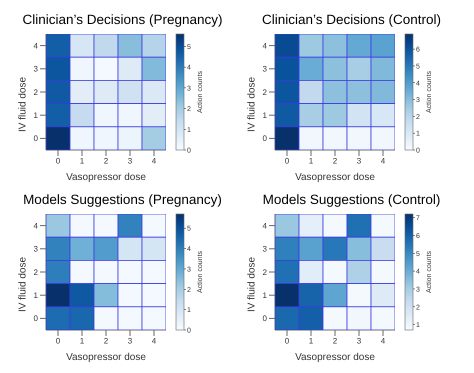 This screenshot has height=373, width=474. I want to click on chart-title: Clinician’s Decisions (Pregnancy), so click(122, 19).